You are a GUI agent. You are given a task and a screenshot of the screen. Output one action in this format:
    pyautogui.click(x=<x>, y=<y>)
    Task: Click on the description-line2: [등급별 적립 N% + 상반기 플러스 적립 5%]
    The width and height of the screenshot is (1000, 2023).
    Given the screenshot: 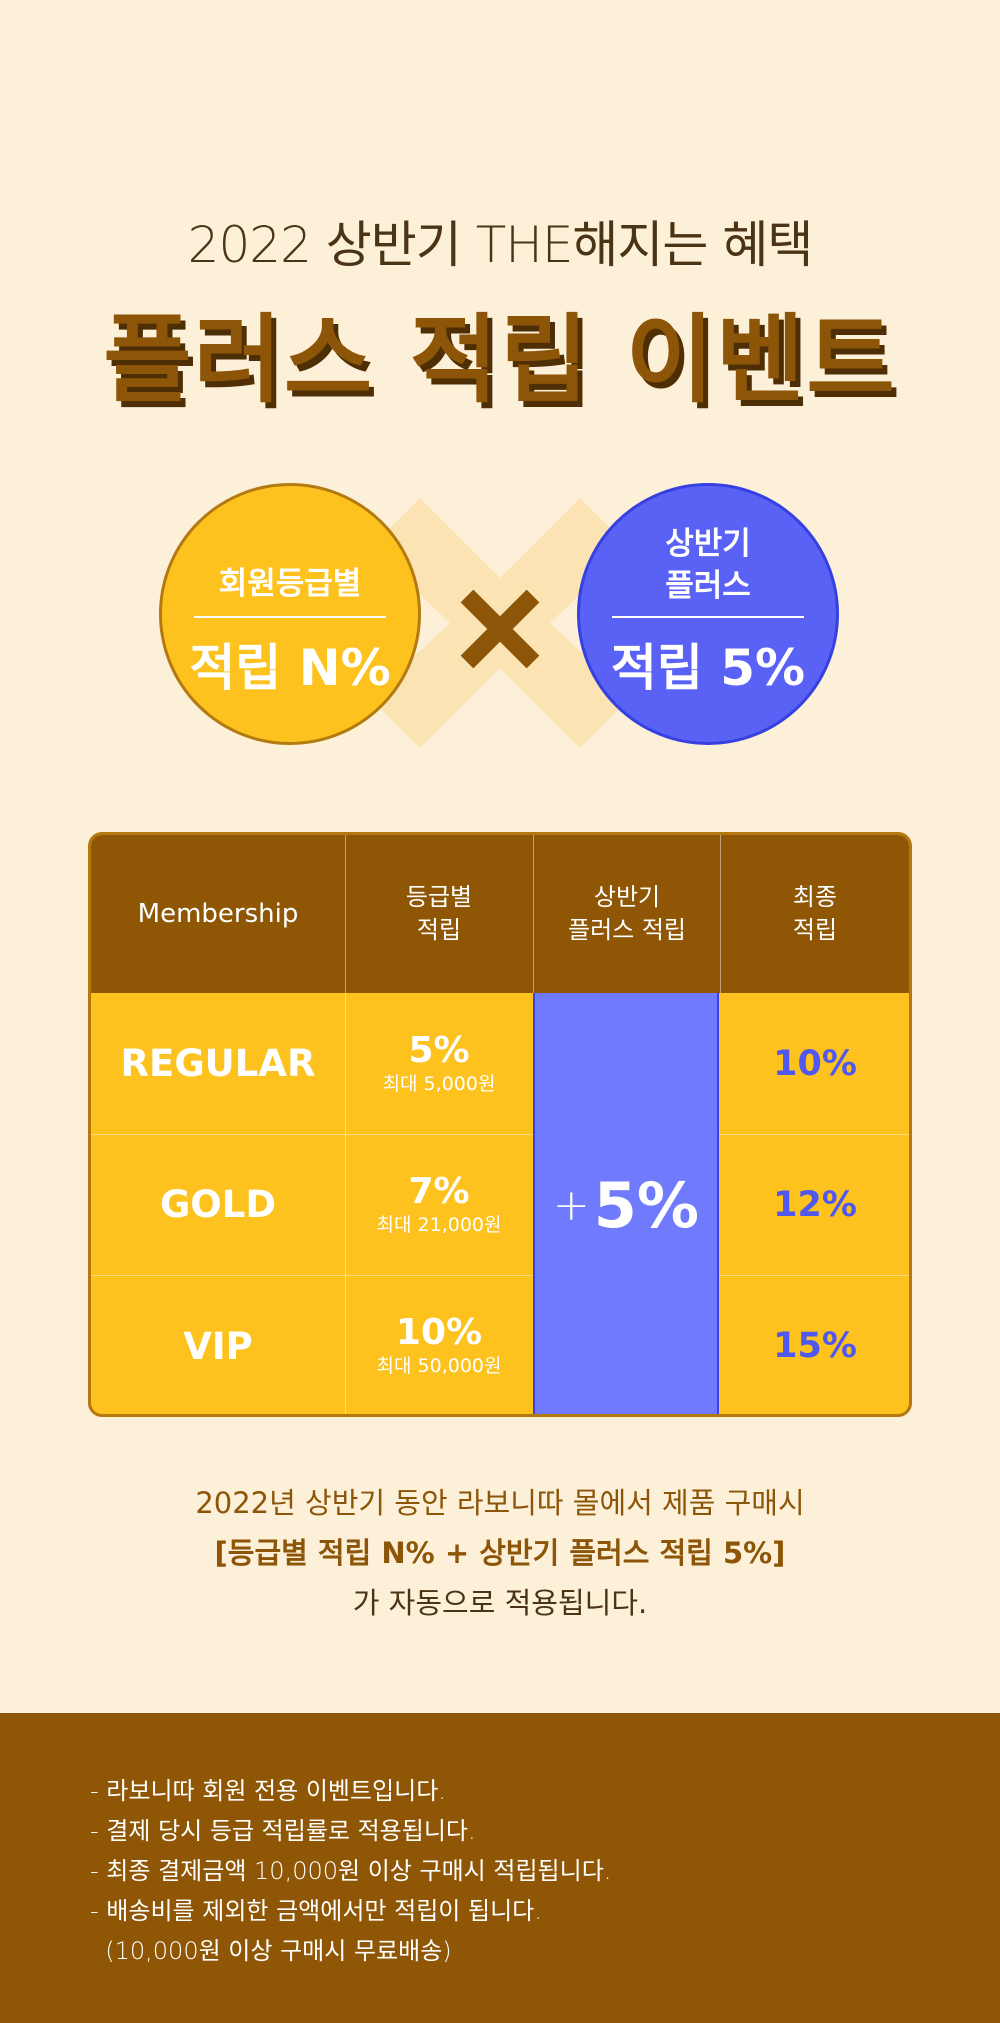 What is the action you would take?
    pyautogui.click(x=500, y=1553)
    